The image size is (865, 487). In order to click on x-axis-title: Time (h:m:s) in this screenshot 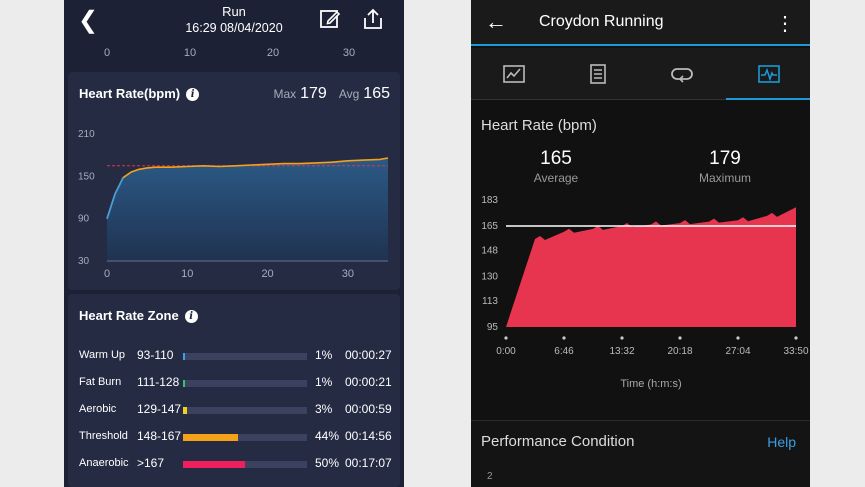, I will do `click(650, 384)`.